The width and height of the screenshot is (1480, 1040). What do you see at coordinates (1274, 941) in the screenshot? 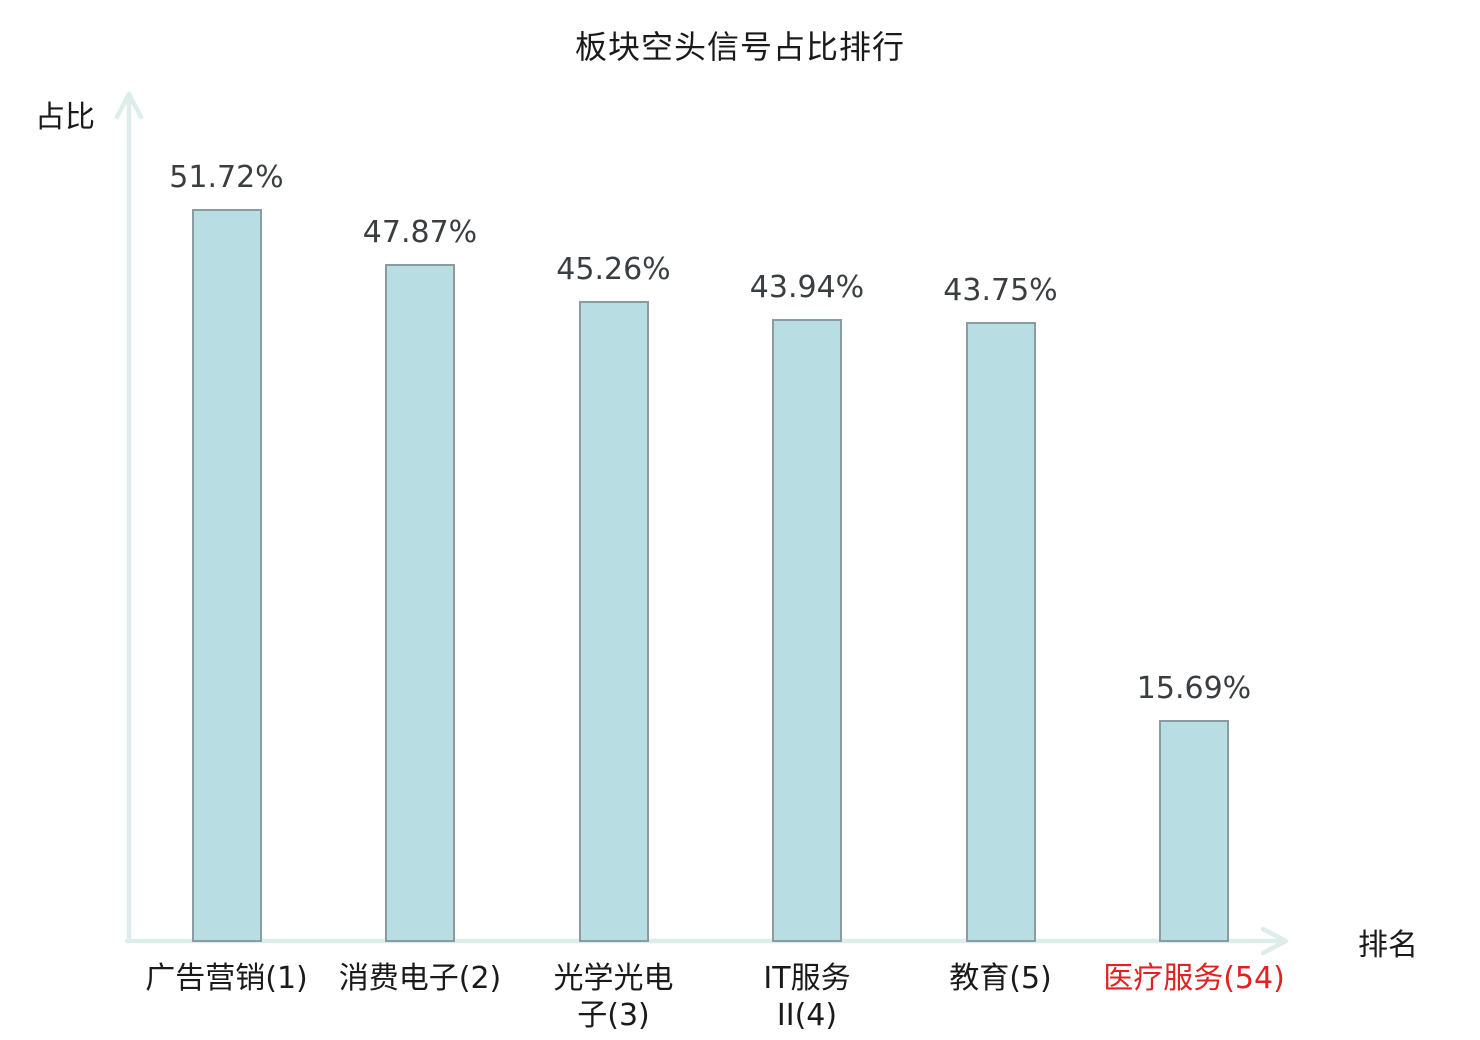
I see `x-axis-arrow-icon` at bounding box center [1274, 941].